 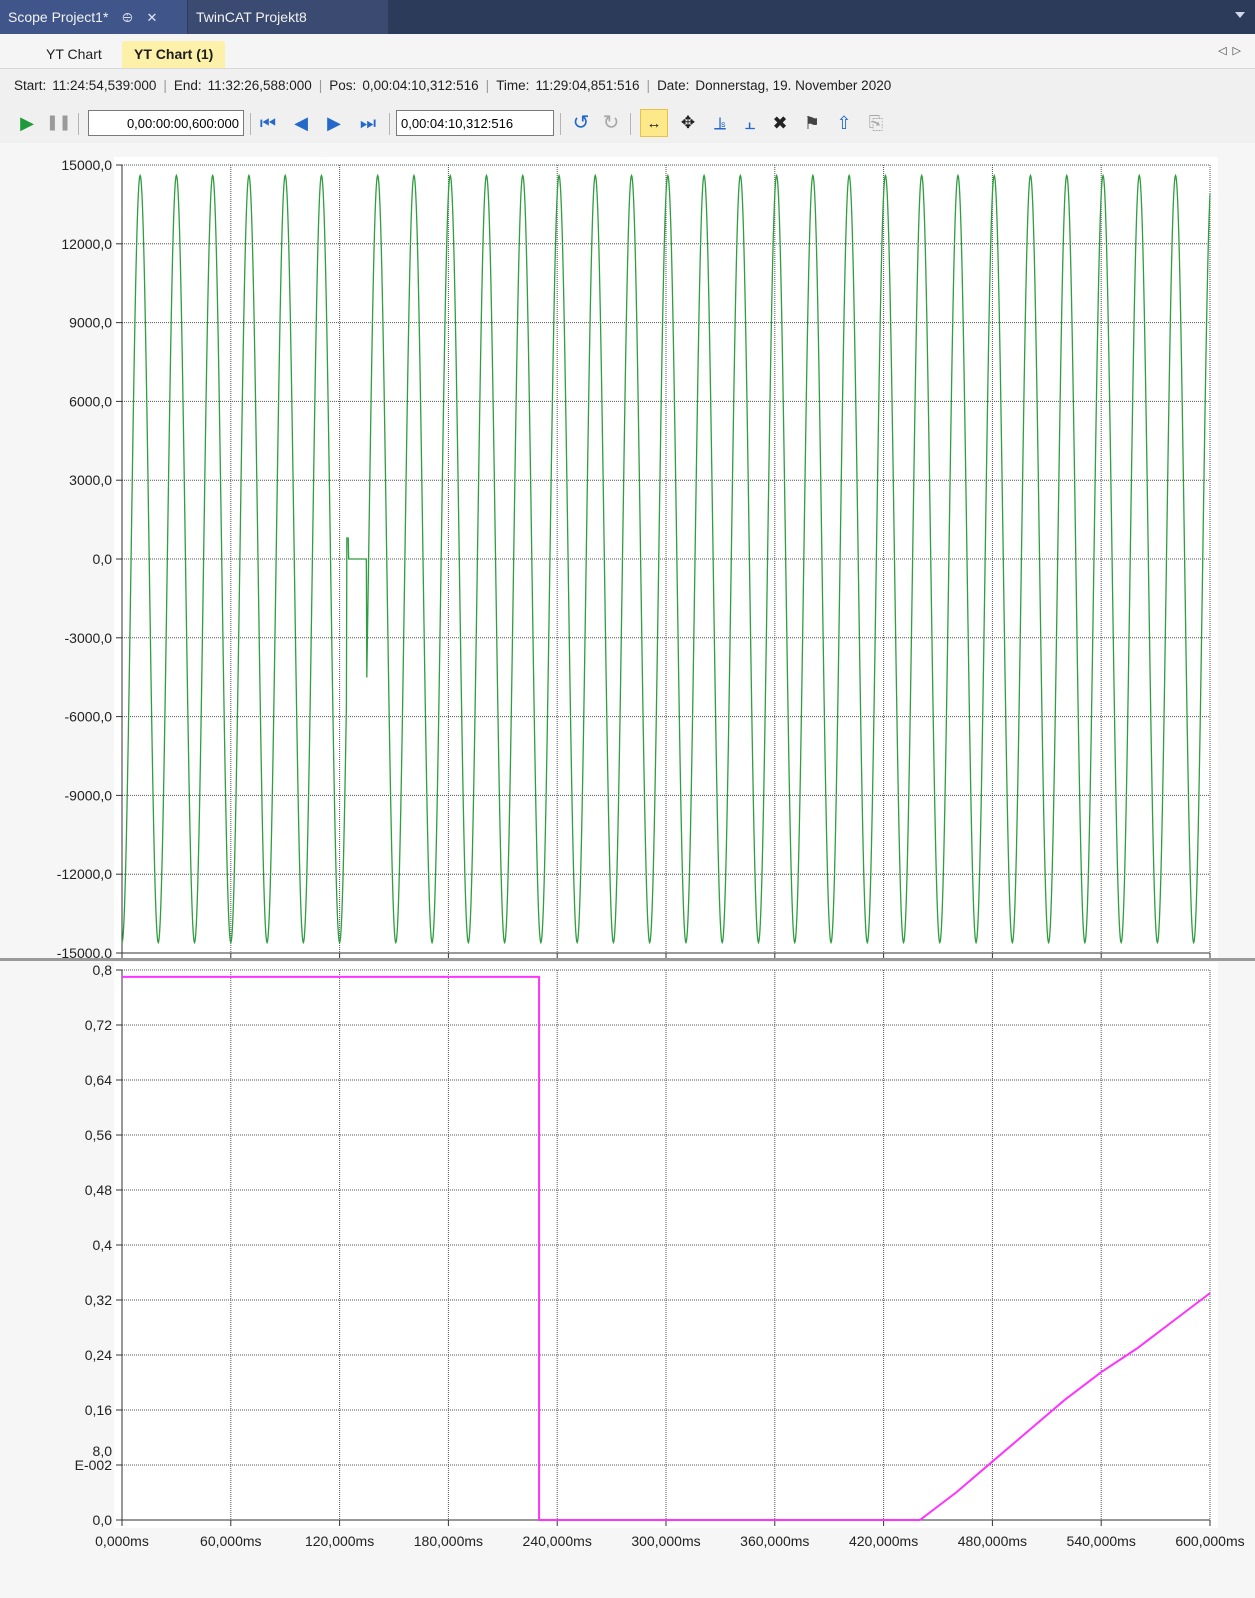 What do you see at coordinates (84, 874) in the screenshot?
I see `y-tick-label: -12000,0` at bounding box center [84, 874].